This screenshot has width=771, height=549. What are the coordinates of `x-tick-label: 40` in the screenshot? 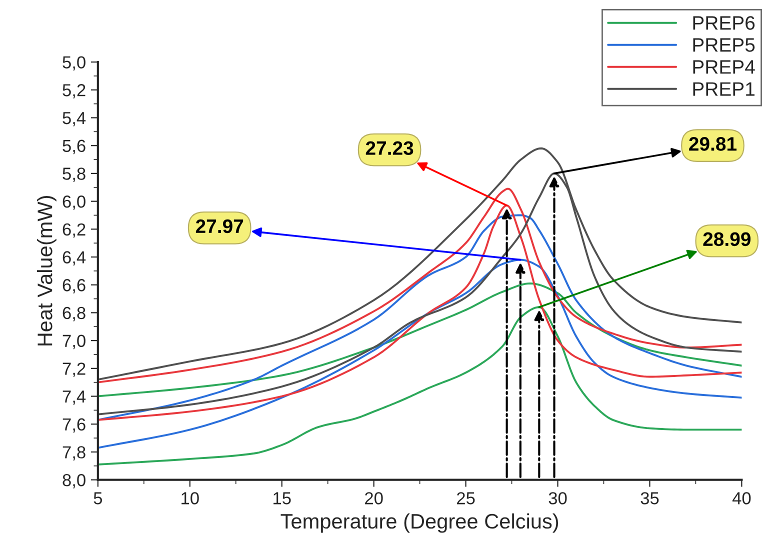 It's located at (741, 498).